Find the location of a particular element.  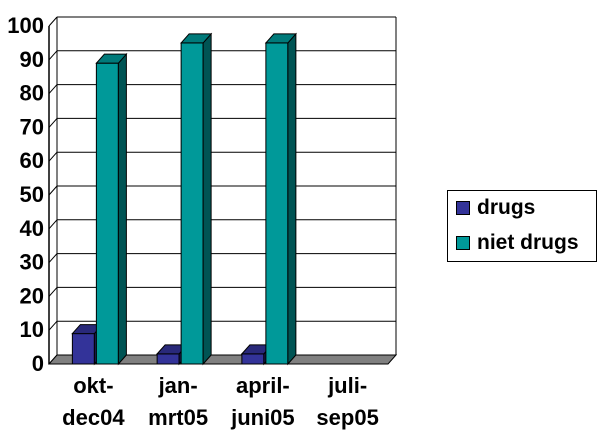

legend-label-drugs: drugs is located at coordinates (506, 207).